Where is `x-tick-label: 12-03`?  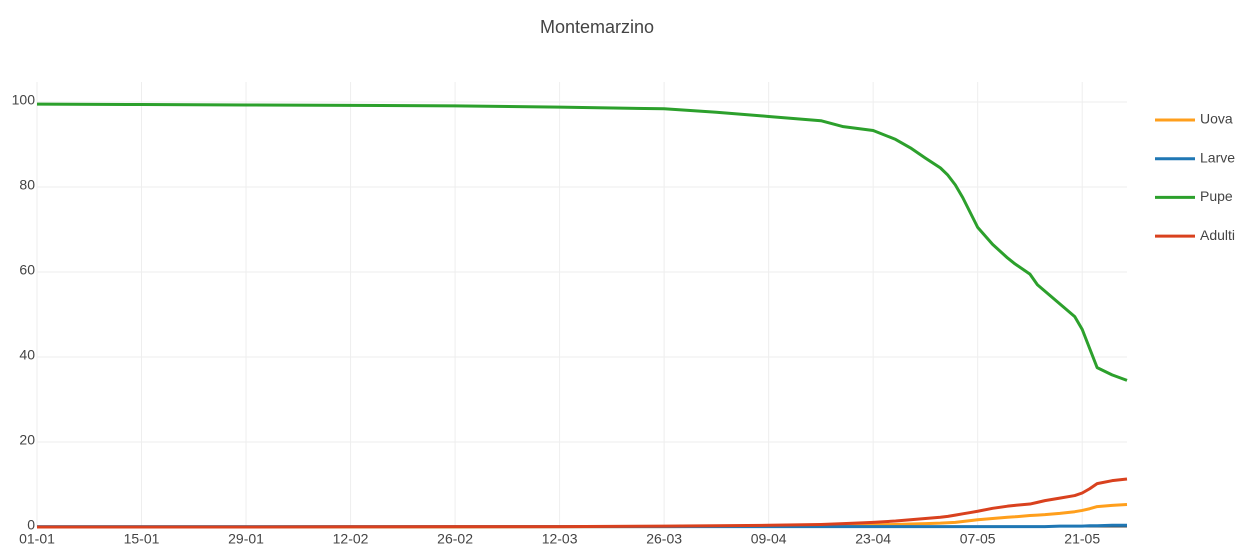
x-tick-label: 12-03 is located at coordinates (560, 538).